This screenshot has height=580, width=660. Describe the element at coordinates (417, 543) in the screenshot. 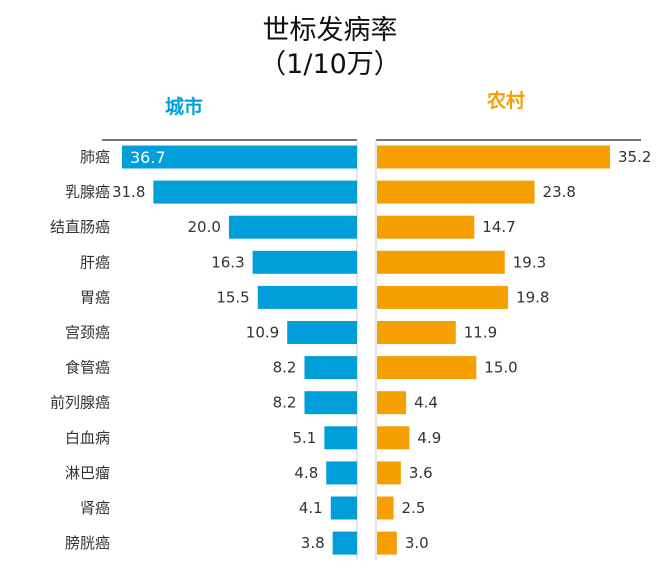

I see `value-label-rural: 3.0` at that location.